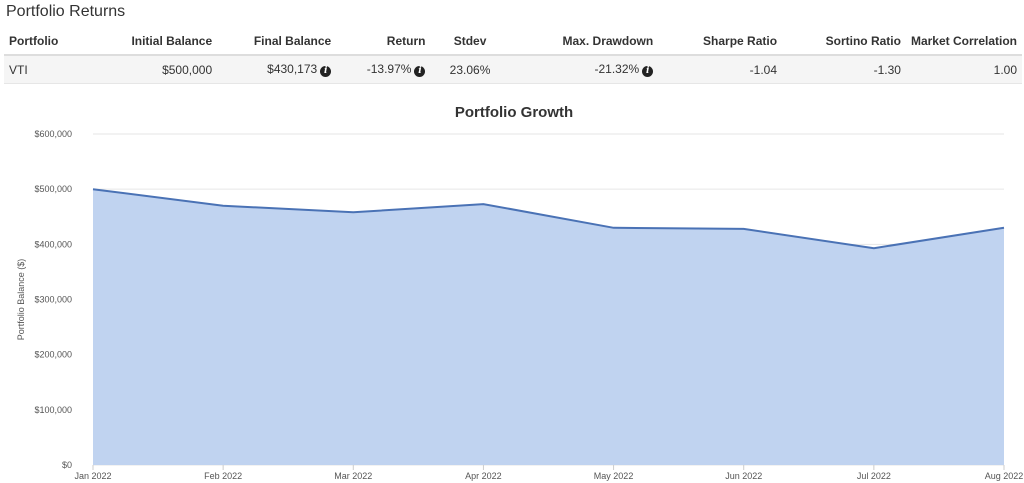 This screenshot has height=483, width=1024. I want to click on cell-initial-balance: $500,000, so click(160, 69).